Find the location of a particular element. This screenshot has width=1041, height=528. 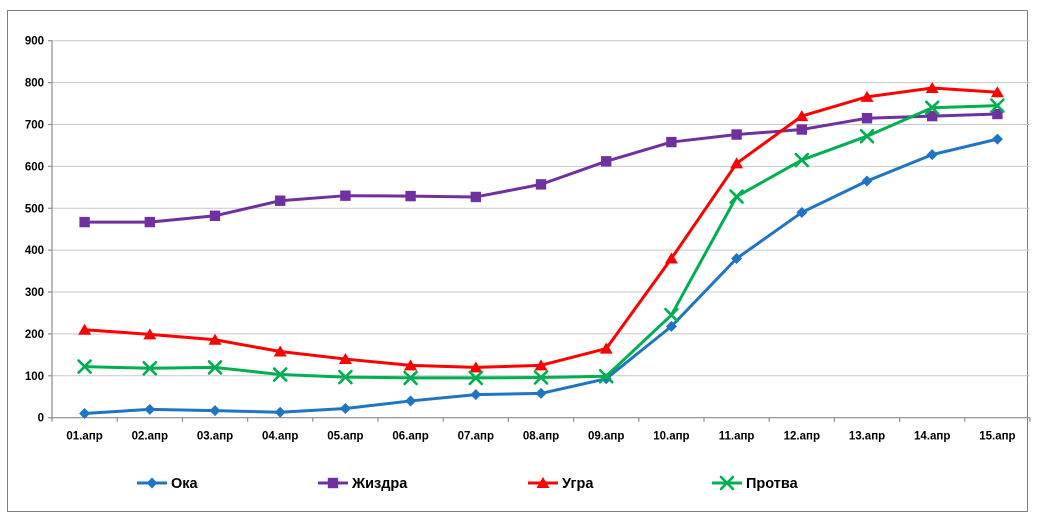

legend-marker-Протва is located at coordinates (727, 483).